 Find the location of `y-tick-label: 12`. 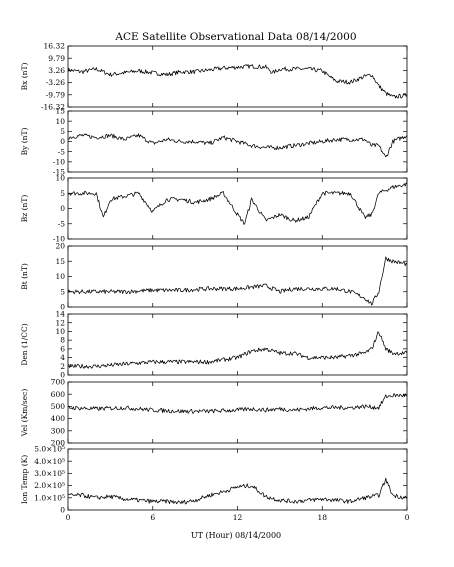

y-tick-label: 12 is located at coordinates (60, 322).